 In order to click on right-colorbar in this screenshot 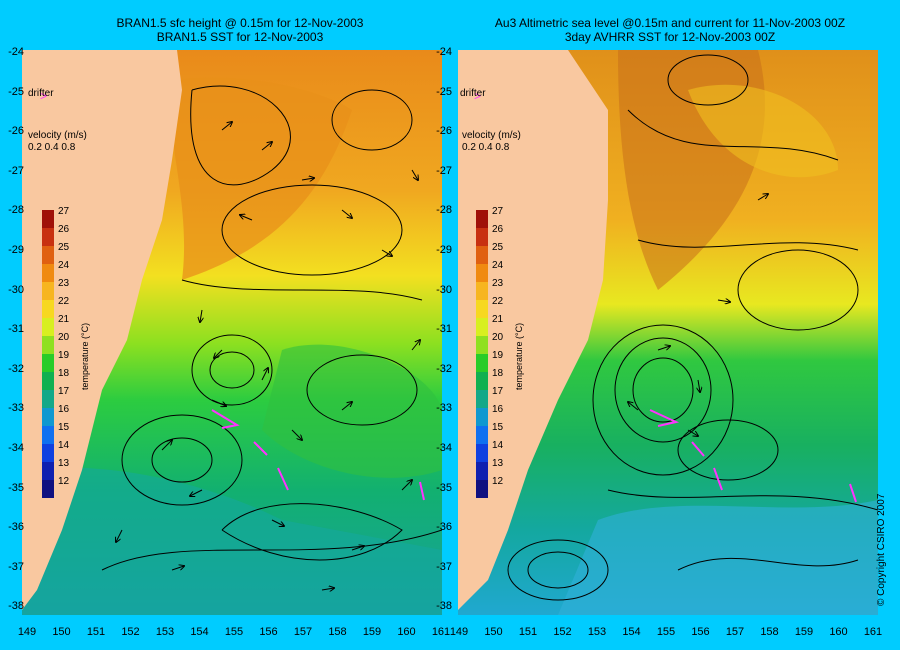, I will do `click(482, 354)`.